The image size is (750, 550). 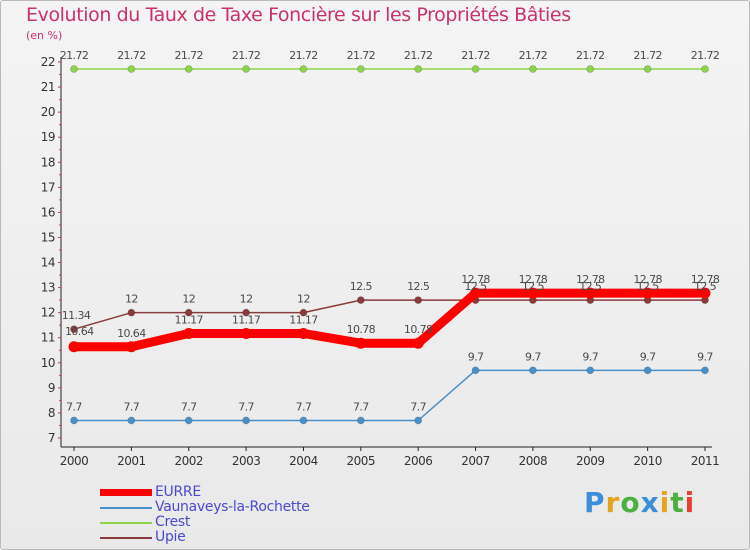 What do you see at coordinates (51, 438) in the screenshot?
I see `y-tick-label: 7` at bounding box center [51, 438].